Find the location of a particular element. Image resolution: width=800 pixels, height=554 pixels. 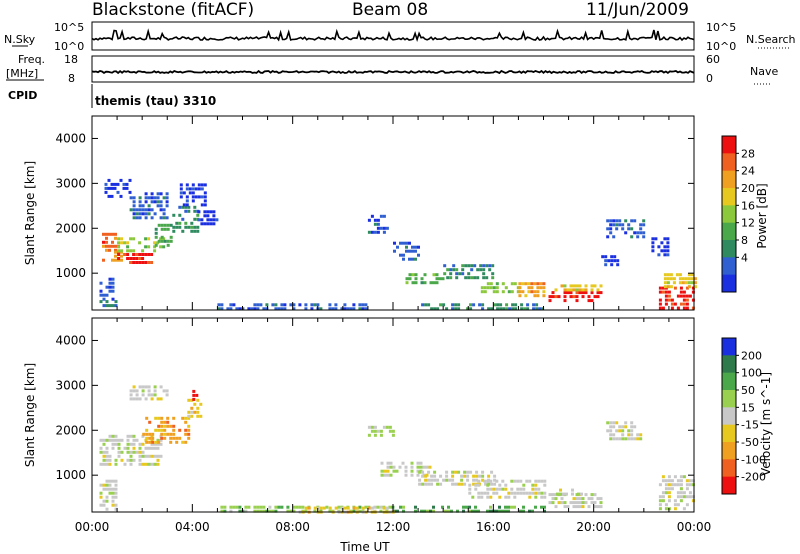

freq-panel: Freq. [MHz] 18 8 60 0 Nave is located at coordinates (392, 69).